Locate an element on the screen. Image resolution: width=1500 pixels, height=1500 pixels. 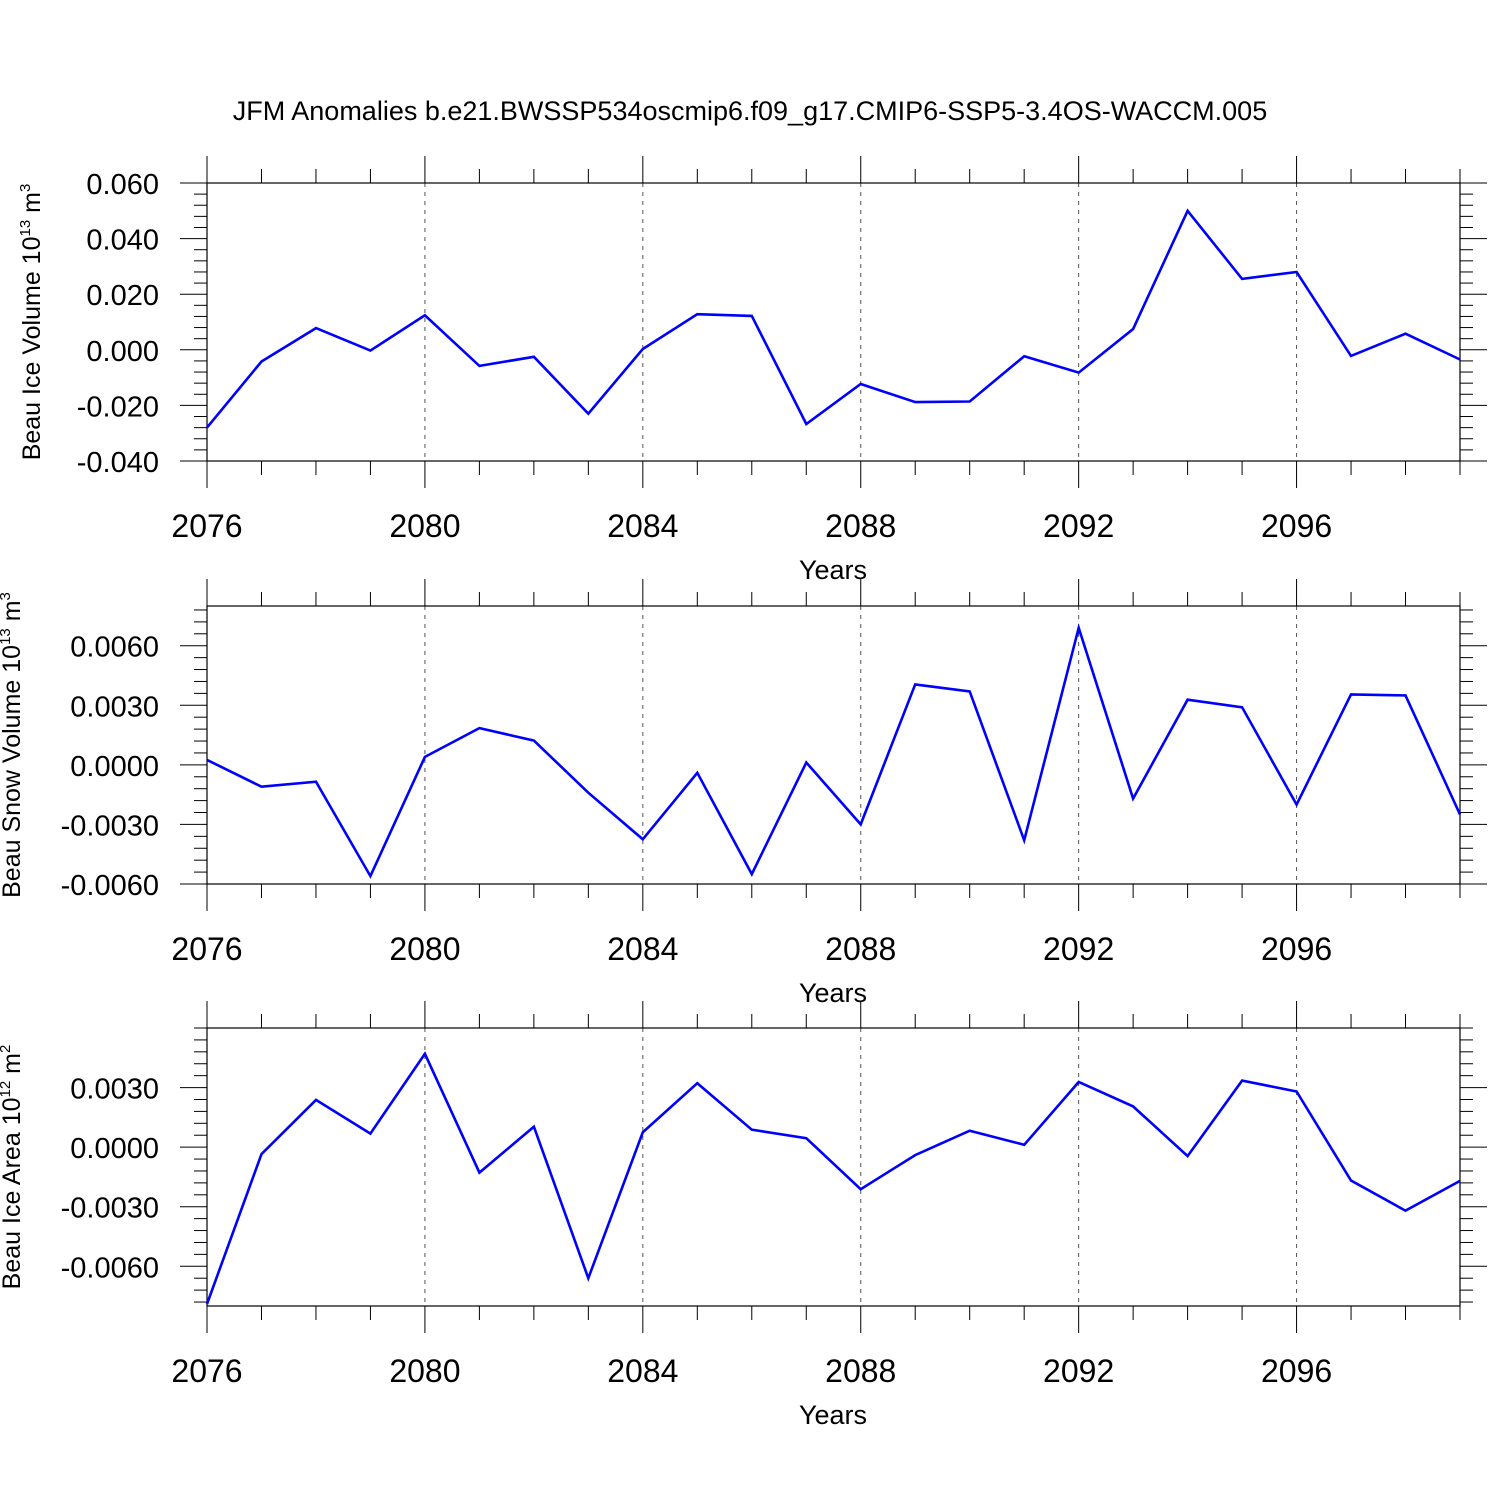
y-axis-label: Beau Ice Area 1012 m2 is located at coordinates (13, 1167).